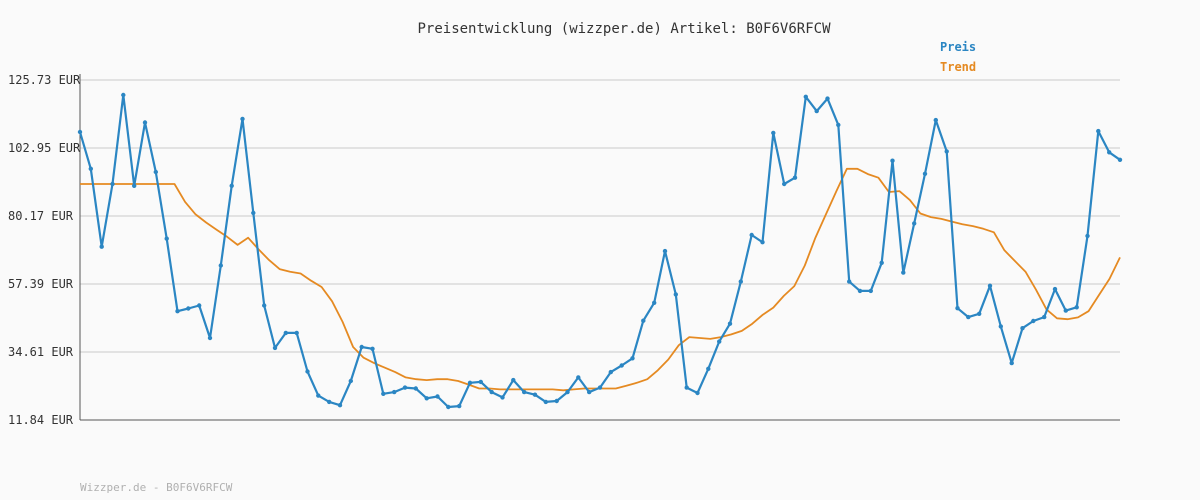  What do you see at coordinates (41, 284) in the screenshot?
I see `y-tick-label: 57.39 EUR` at bounding box center [41, 284].